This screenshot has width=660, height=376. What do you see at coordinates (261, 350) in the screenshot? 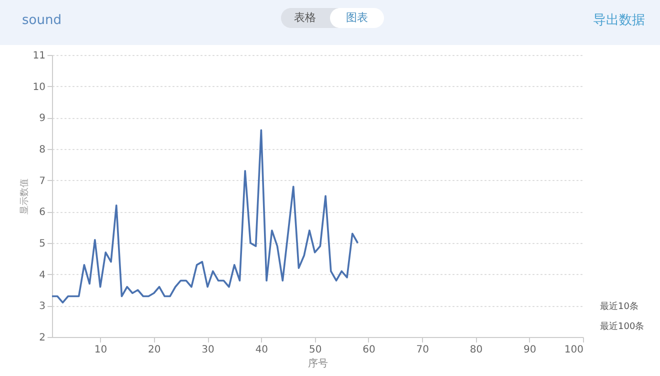
I see `x-tick-label: 40` at bounding box center [261, 350].